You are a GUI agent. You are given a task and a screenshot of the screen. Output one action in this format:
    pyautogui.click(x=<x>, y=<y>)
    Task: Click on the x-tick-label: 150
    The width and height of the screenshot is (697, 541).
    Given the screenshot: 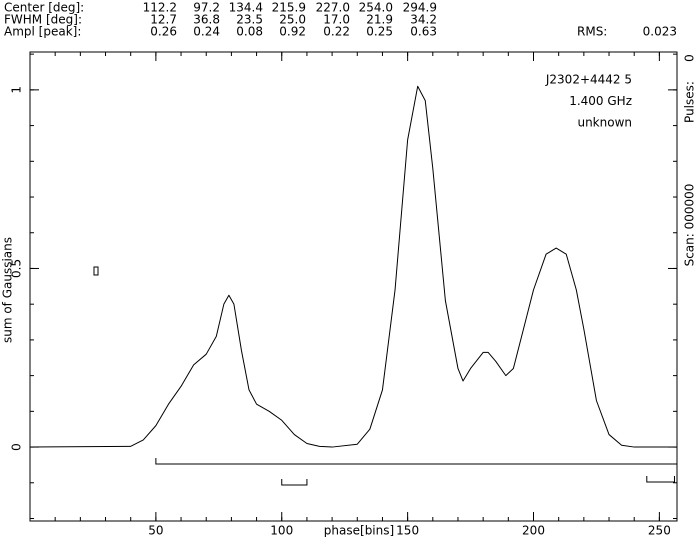 What is the action you would take?
    pyautogui.click(x=407, y=531)
    